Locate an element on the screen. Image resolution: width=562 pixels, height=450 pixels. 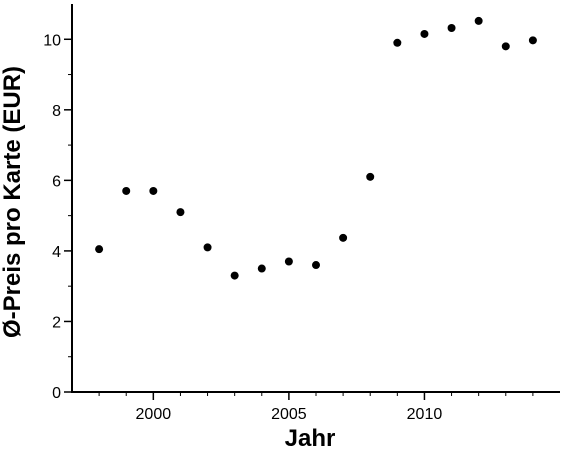
y-tick-label: 6 is located at coordinates (56, 181).